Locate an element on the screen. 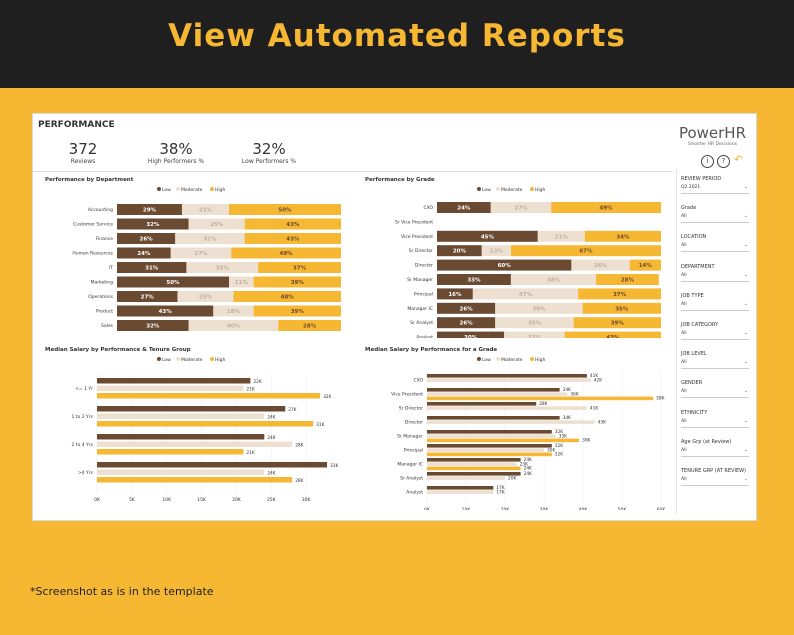  category-label: Customer Service is located at coordinates (93, 225).